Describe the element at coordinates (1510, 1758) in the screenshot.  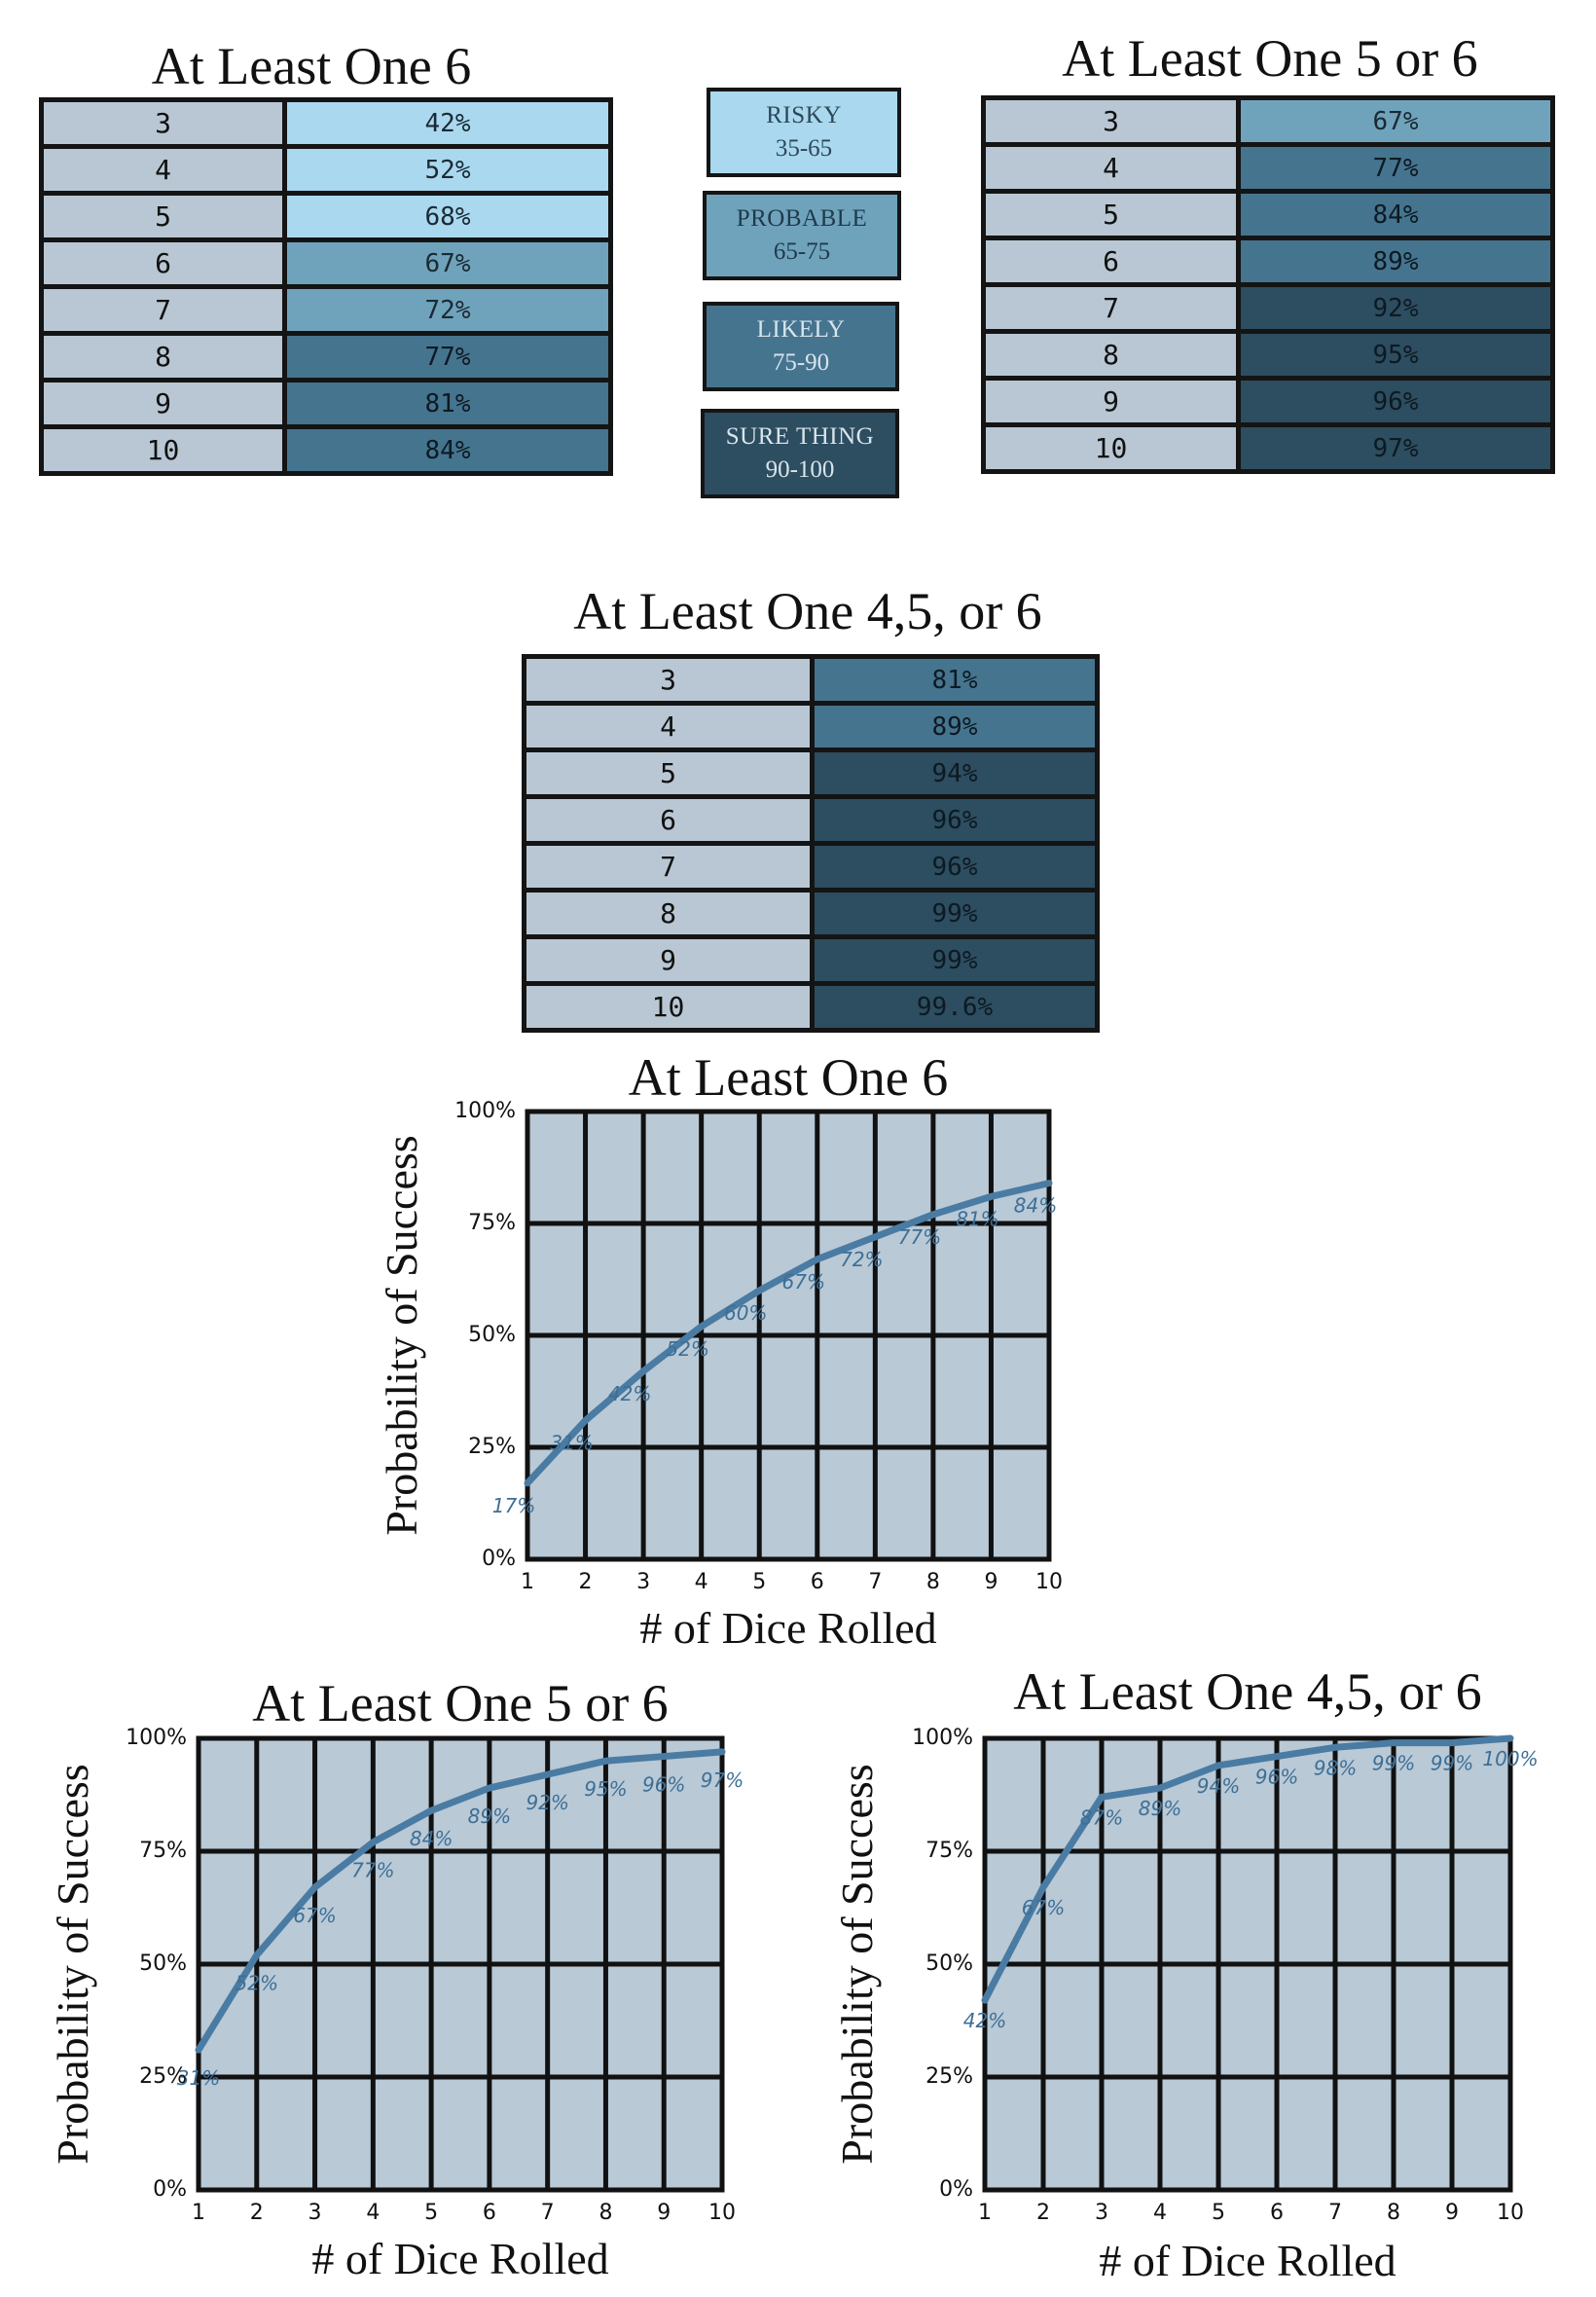
I see `data-label: 100%` at that location.